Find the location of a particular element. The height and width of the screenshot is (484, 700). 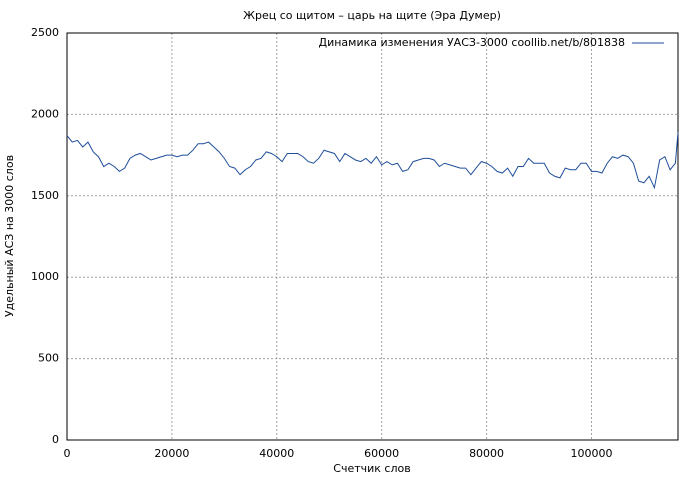

y-tick-label: 1000 is located at coordinates (45, 276).